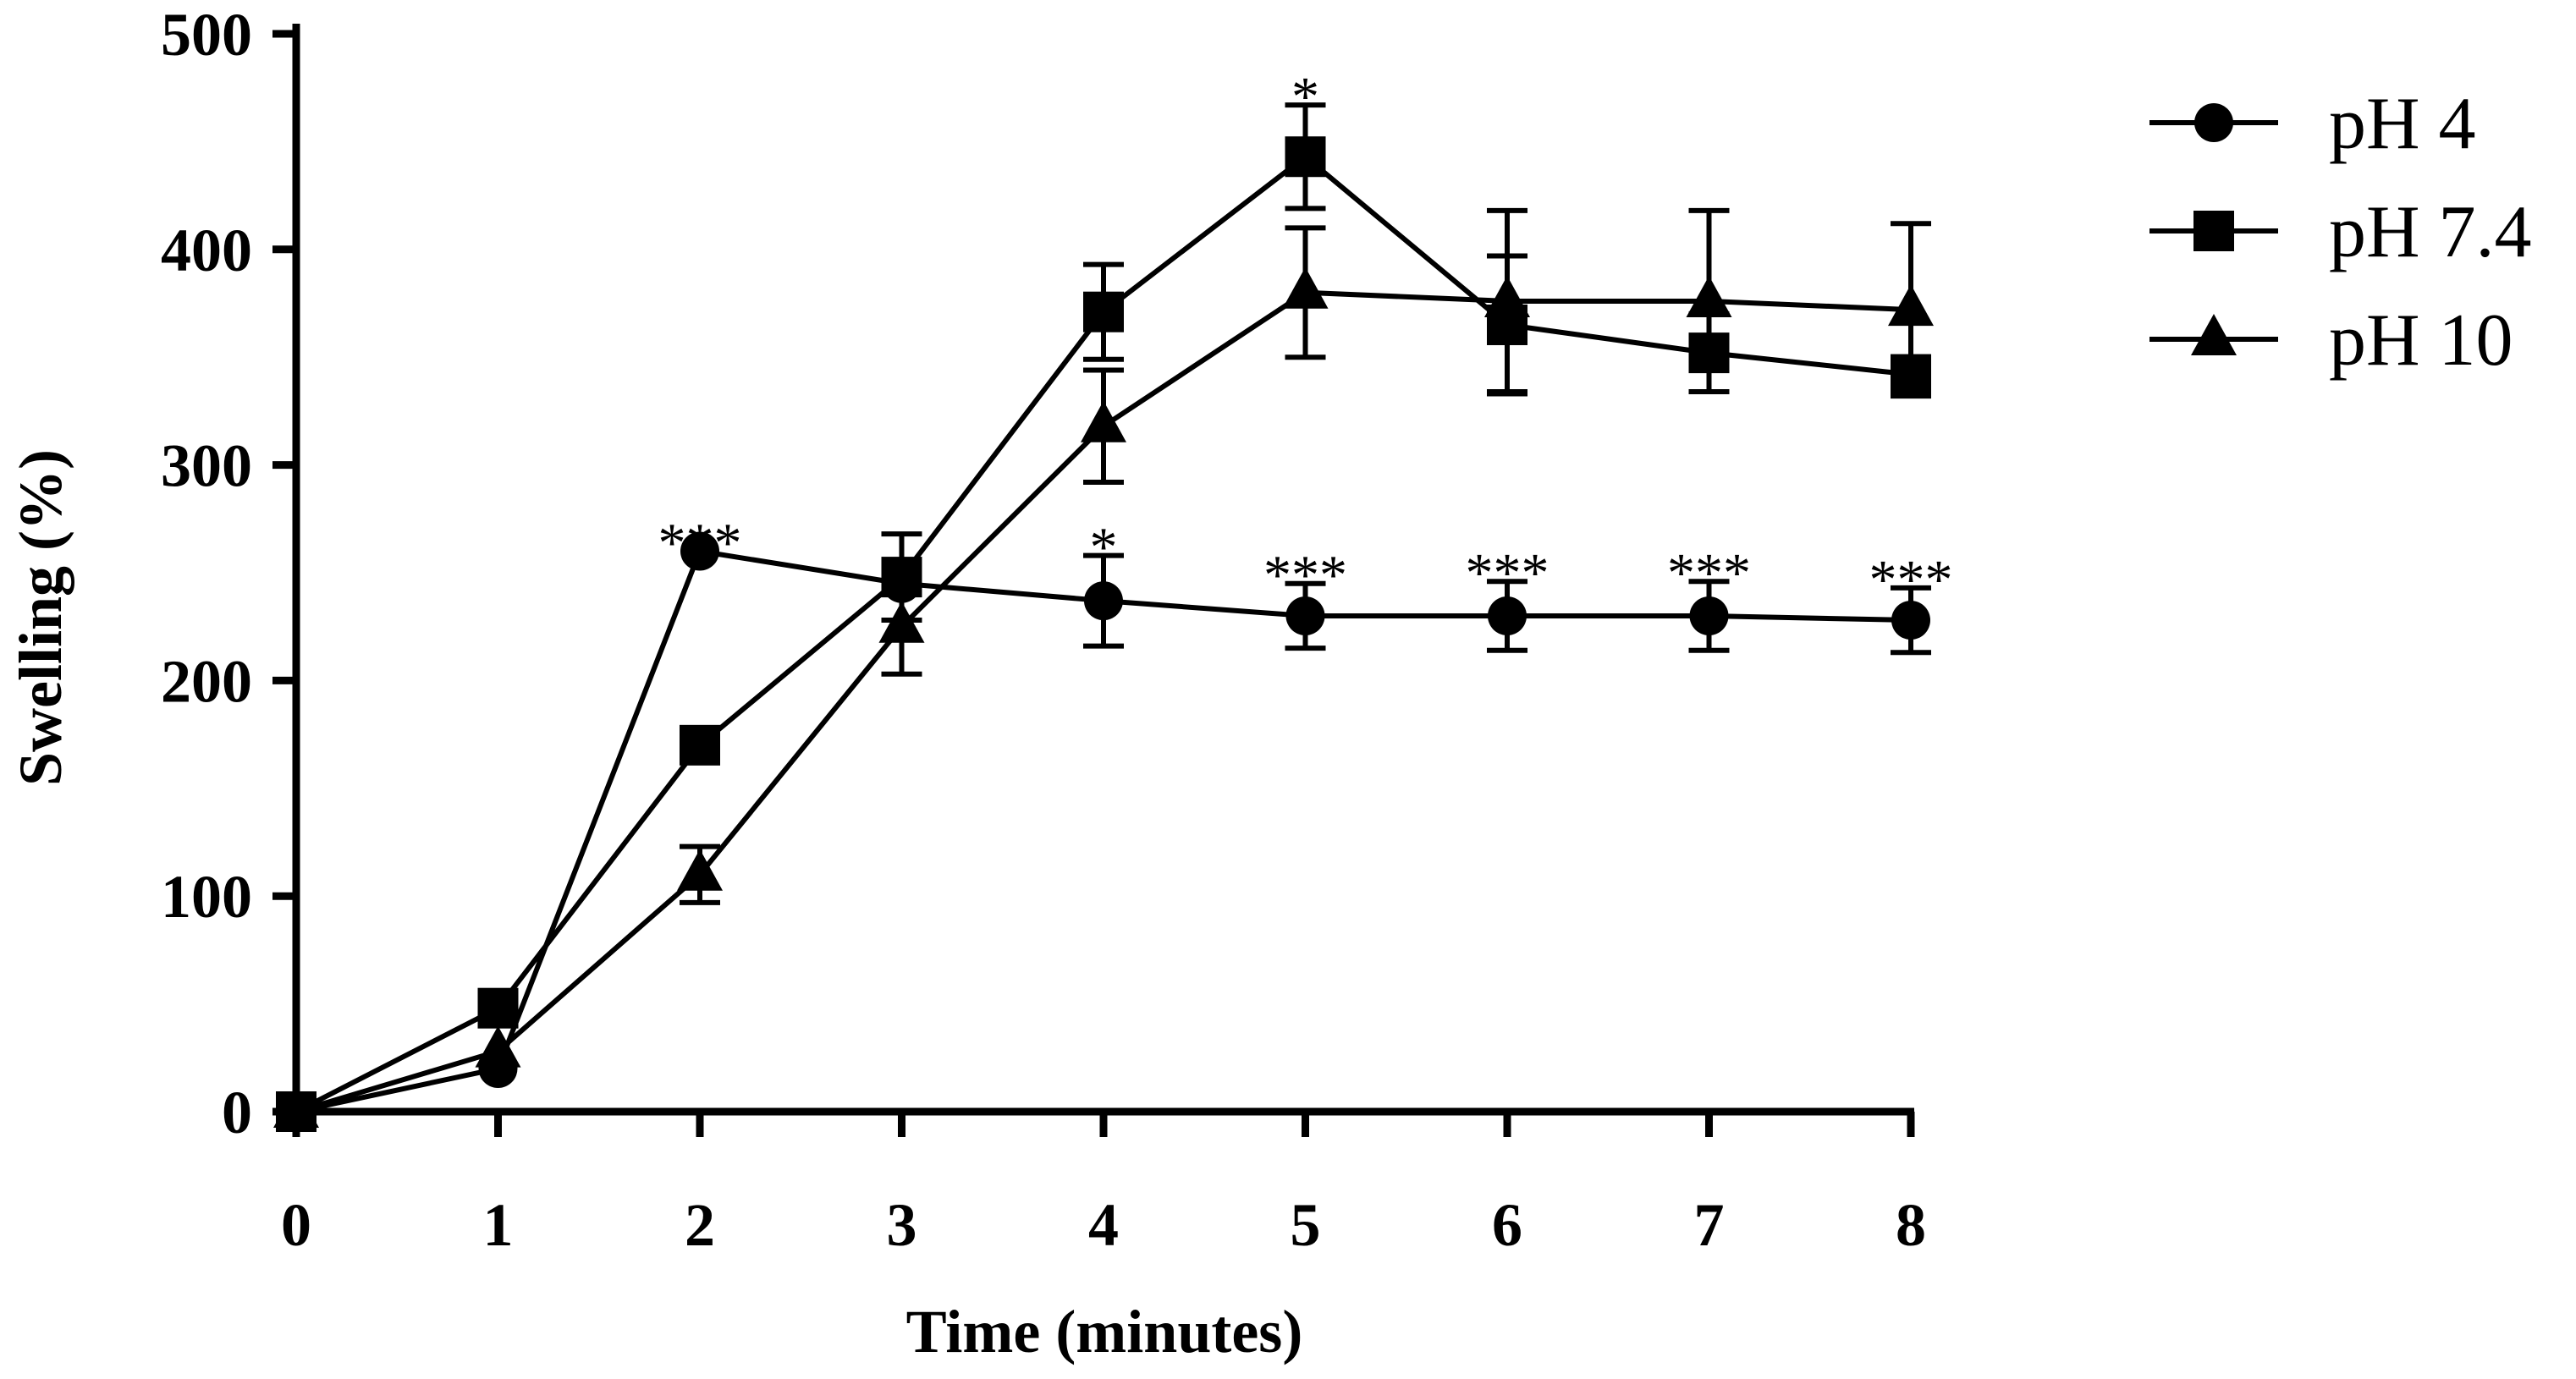 Image resolution: width=2576 pixels, height=1379 pixels. What do you see at coordinates (1103, 1225) in the screenshot?
I see `x-tick-label: 4` at bounding box center [1103, 1225].